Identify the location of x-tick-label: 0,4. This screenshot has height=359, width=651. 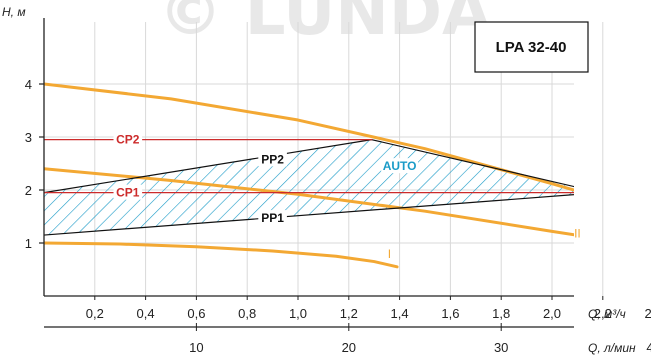
(146, 313).